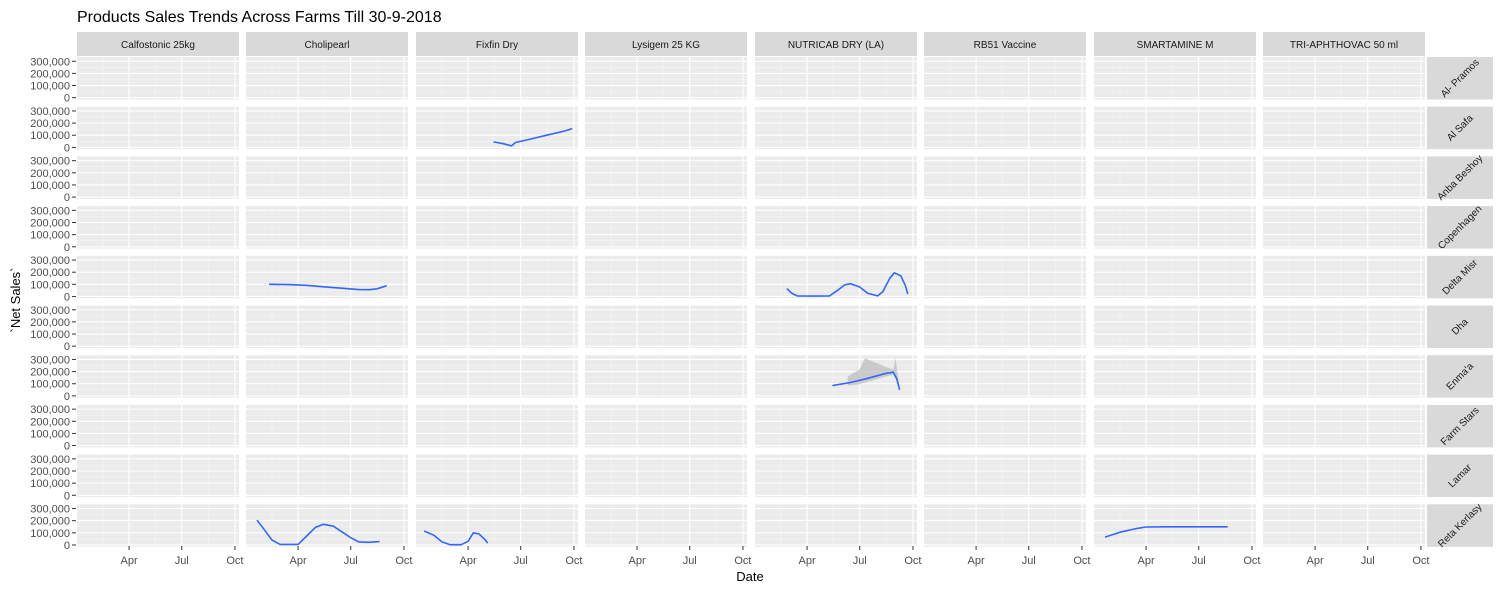 The width and height of the screenshot is (1500, 592). I want to click on column-strip-label-smartamine-m: SMARTAMINE M, so click(1175, 45).